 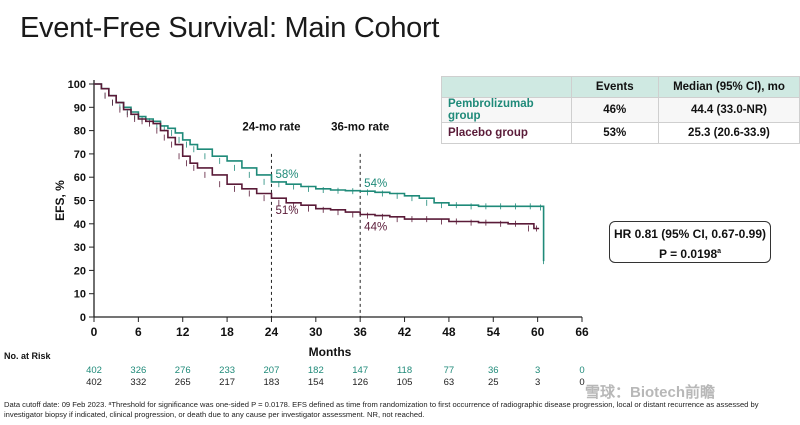 What do you see at coordinates (538, 332) in the screenshot?
I see `x-tick-label: 60` at bounding box center [538, 332].